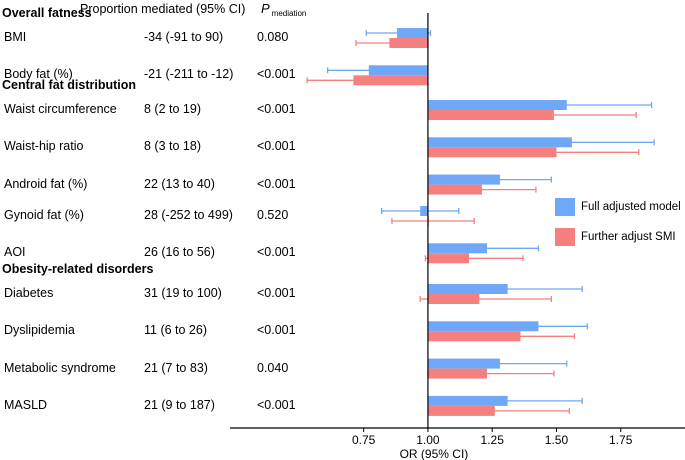  I want to click on proportion-header: Proportion mediated (95% CI), so click(163, 9).